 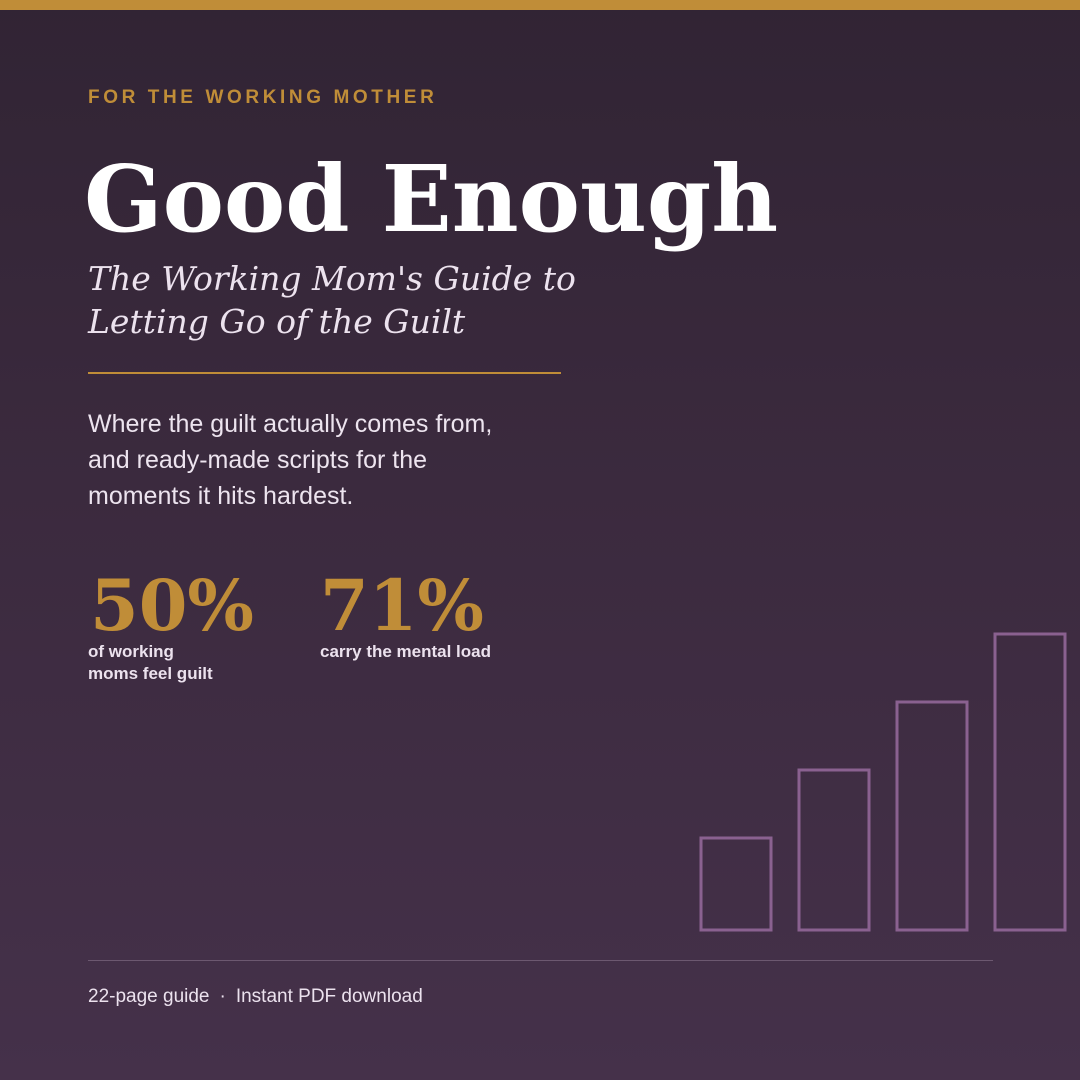 What do you see at coordinates (540, 5) in the screenshot?
I see `top-accent-bar` at bounding box center [540, 5].